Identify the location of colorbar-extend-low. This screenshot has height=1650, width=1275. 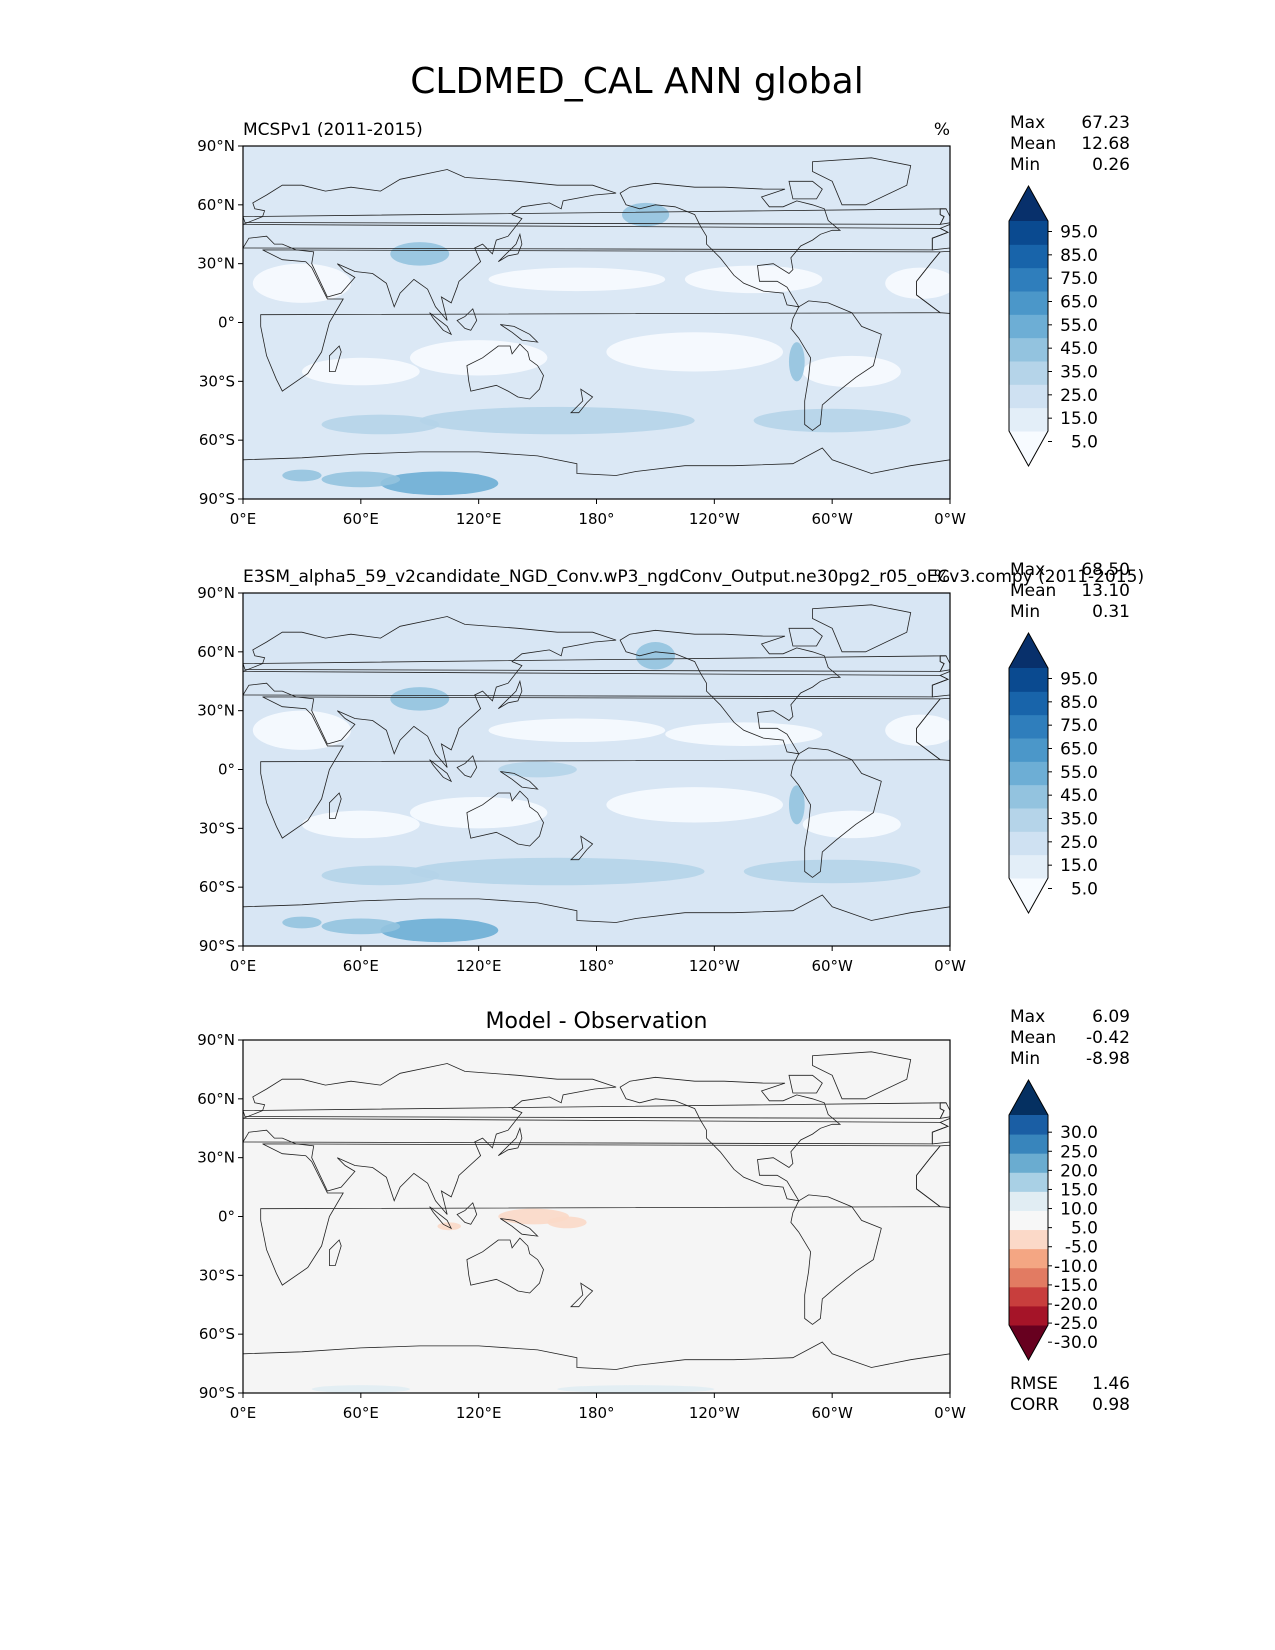
(1028, 895).